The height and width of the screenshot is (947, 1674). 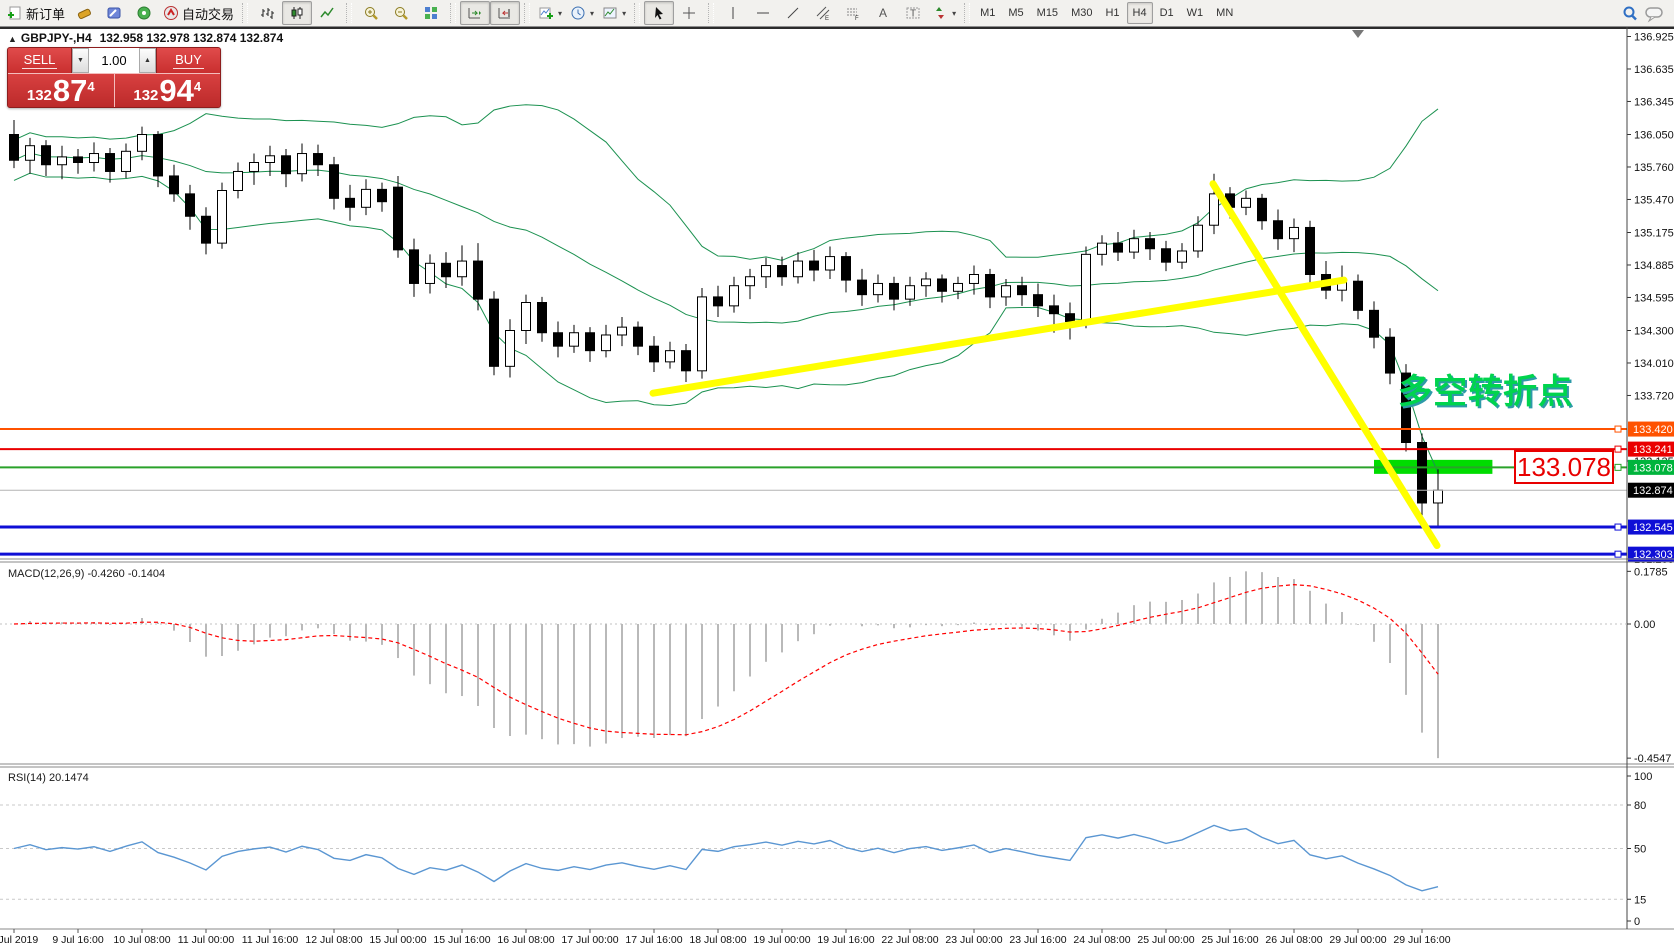 I want to click on styler-button, so click(x=84, y=13).